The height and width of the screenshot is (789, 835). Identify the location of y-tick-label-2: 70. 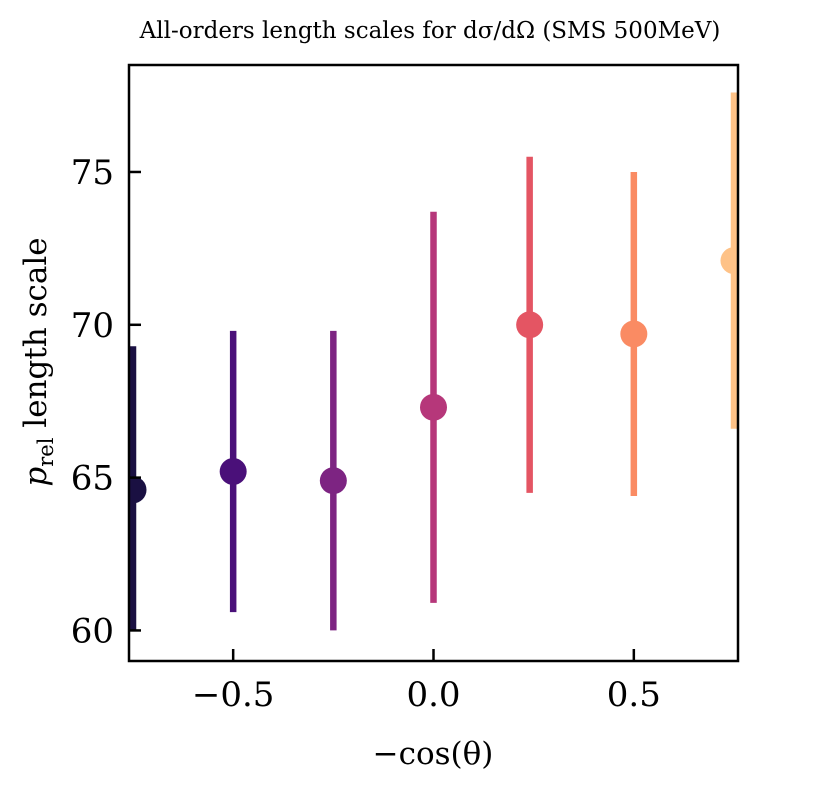
(92, 326).